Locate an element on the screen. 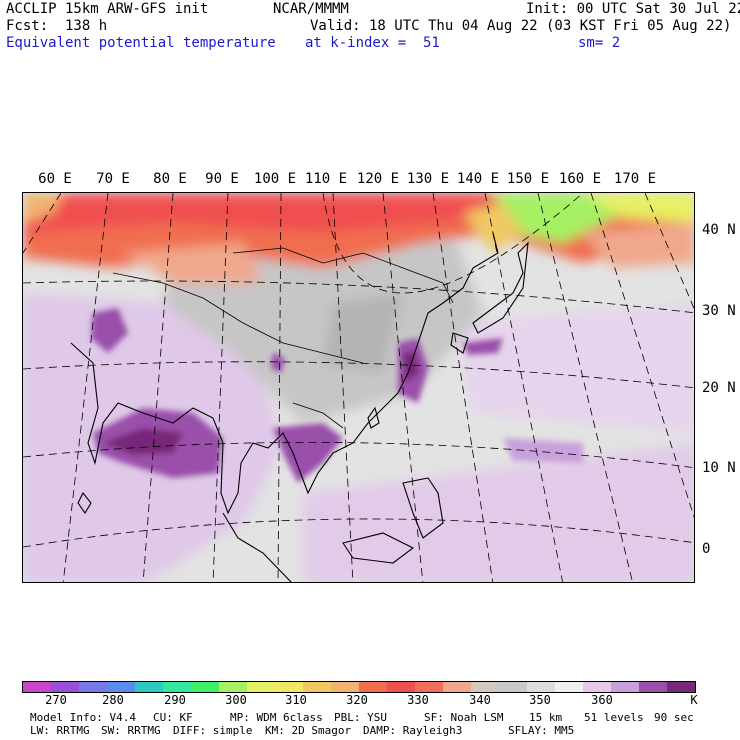 The width and height of the screenshot is (740, 740). colorbar-label: 310 is located at coordinates (296, 700).